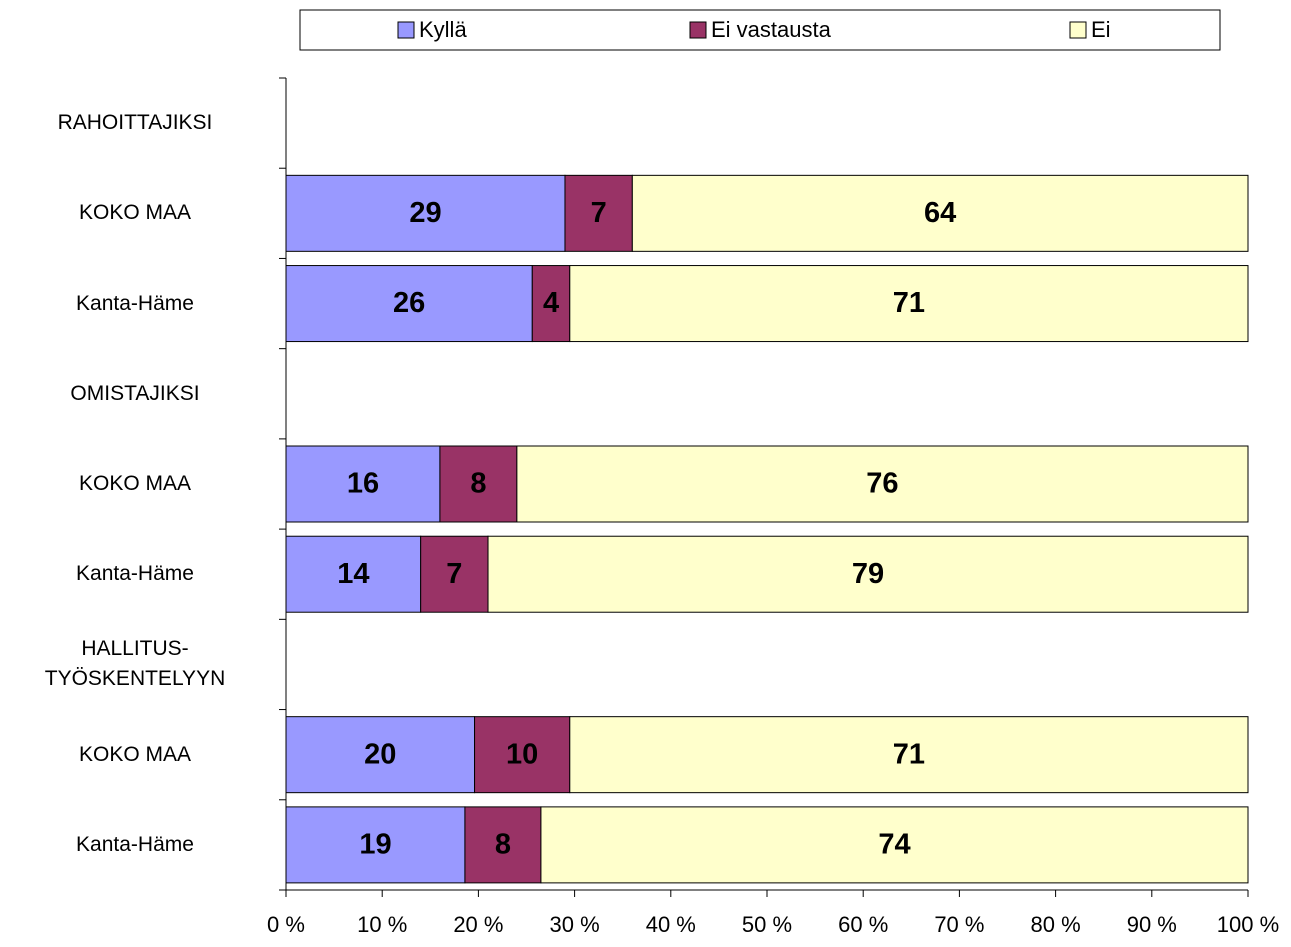  What do you see at coordinates (382, 924) in the screenshot?
I see `x-tick-label: 10 %` at bounding box center [382, 924].